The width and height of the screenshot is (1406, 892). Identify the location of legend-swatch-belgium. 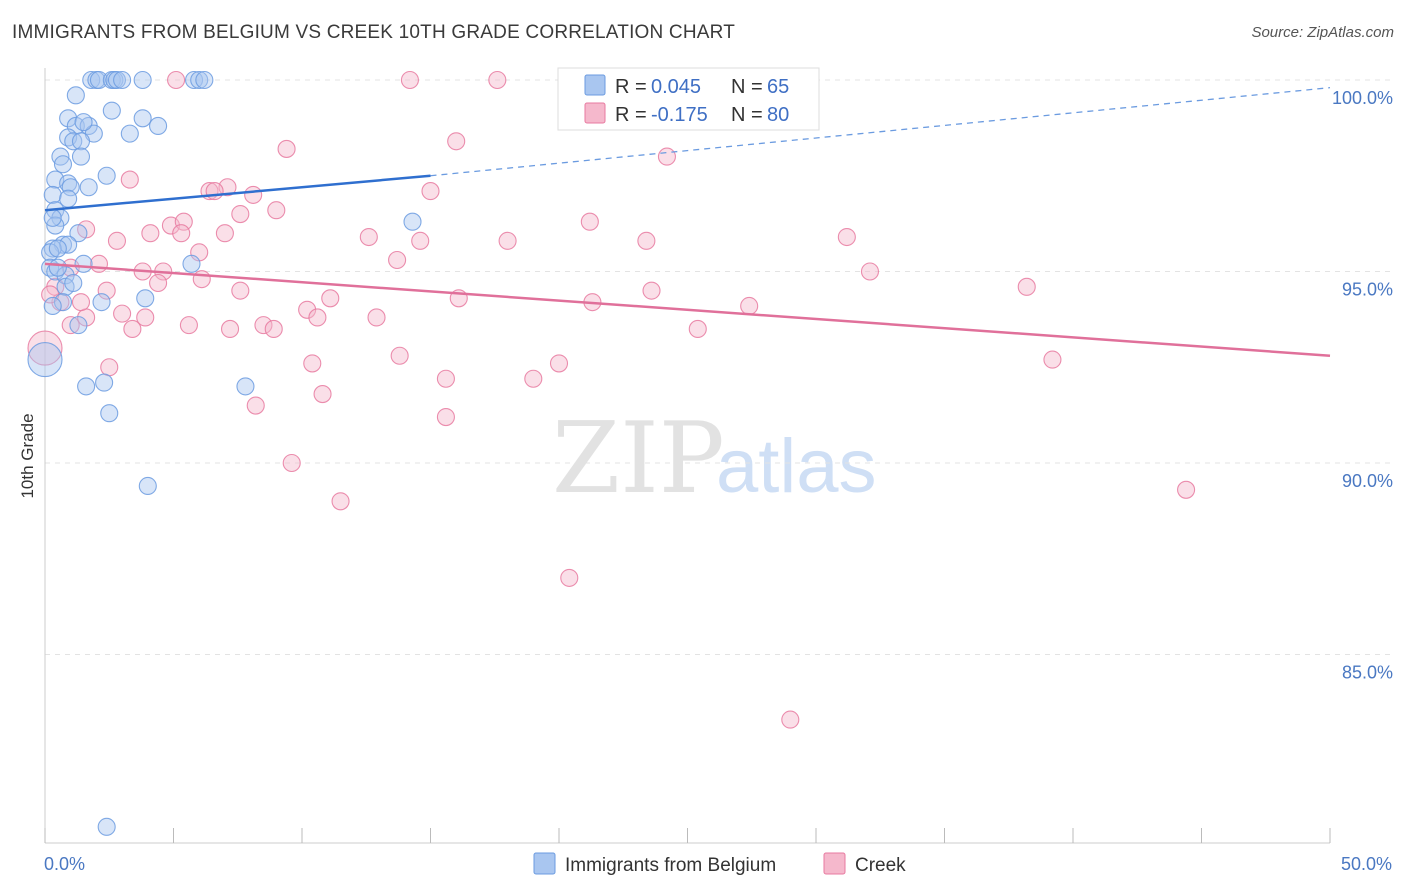
(595, 85).